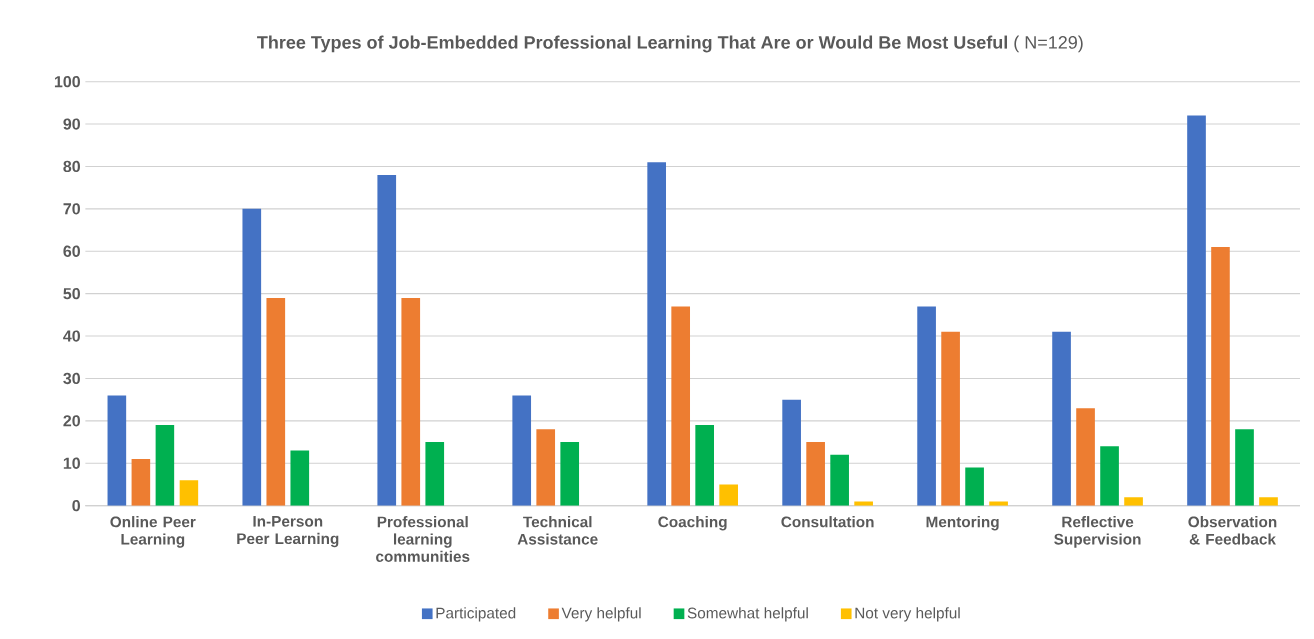 This screenshot has height=639, width=1314. Describe the element at coordinates (476, 614) in the screenshot. I see `legend-label: Participated` at that location.